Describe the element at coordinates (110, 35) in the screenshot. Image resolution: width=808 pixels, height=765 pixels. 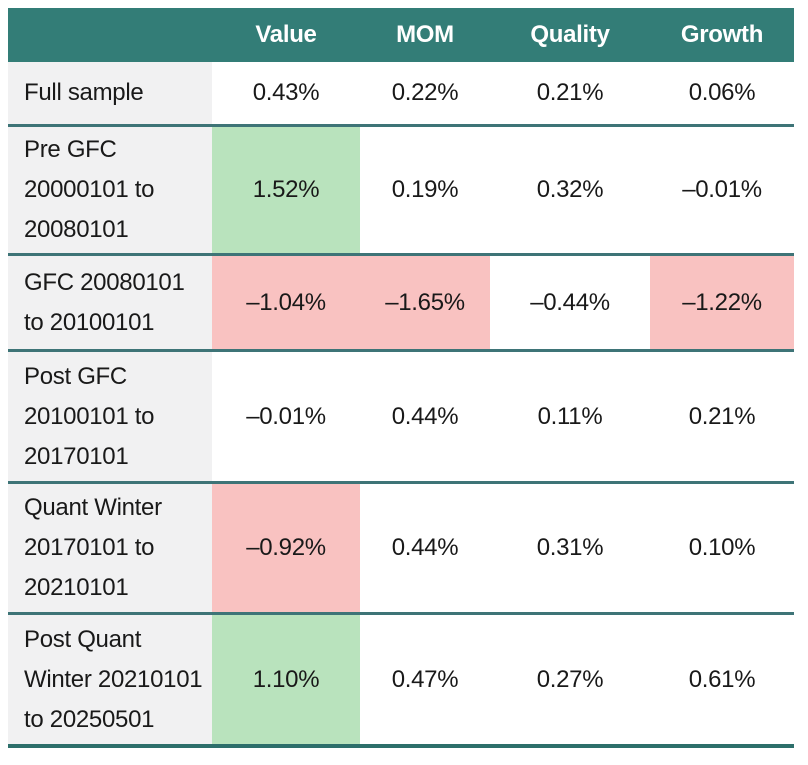
I see `column-header-empty` at that location.